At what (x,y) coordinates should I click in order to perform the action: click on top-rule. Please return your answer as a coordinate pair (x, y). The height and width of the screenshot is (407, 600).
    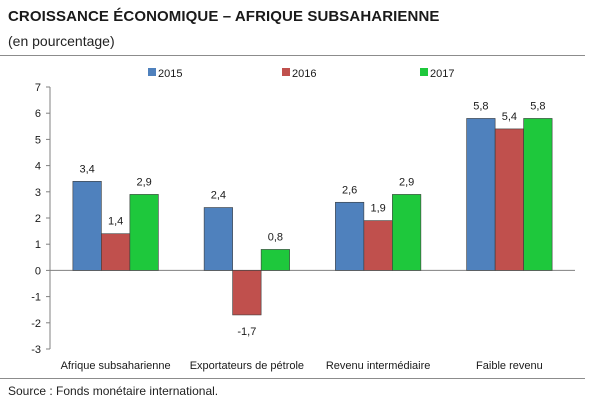
    Looking at the image, I should click on (292, 55).